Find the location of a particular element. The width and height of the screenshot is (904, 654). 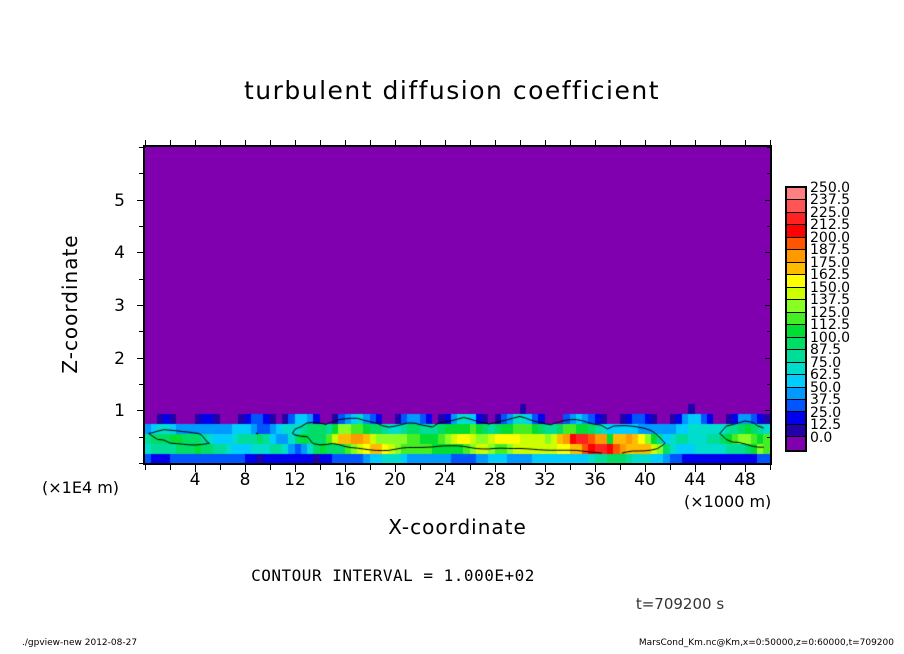

contour-interval-label: CONTOUR INTERVAL = 1.000E+02 is located at coordinates (393, 575).